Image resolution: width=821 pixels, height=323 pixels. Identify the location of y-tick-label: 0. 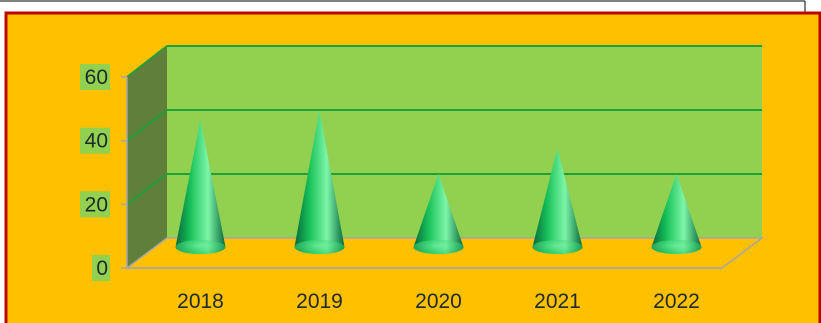
(102, 268).